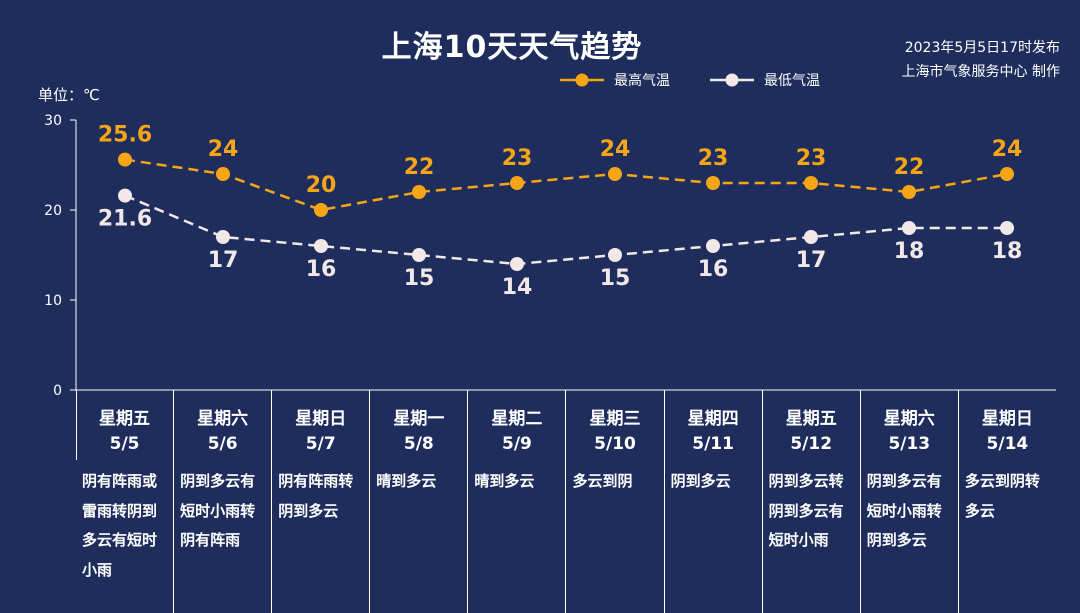 The width and height of the screenshot is (1080, 613). Describe the element at coordinates (909, 444) in the screenshot. I see `date-label: 5/13` at that location.